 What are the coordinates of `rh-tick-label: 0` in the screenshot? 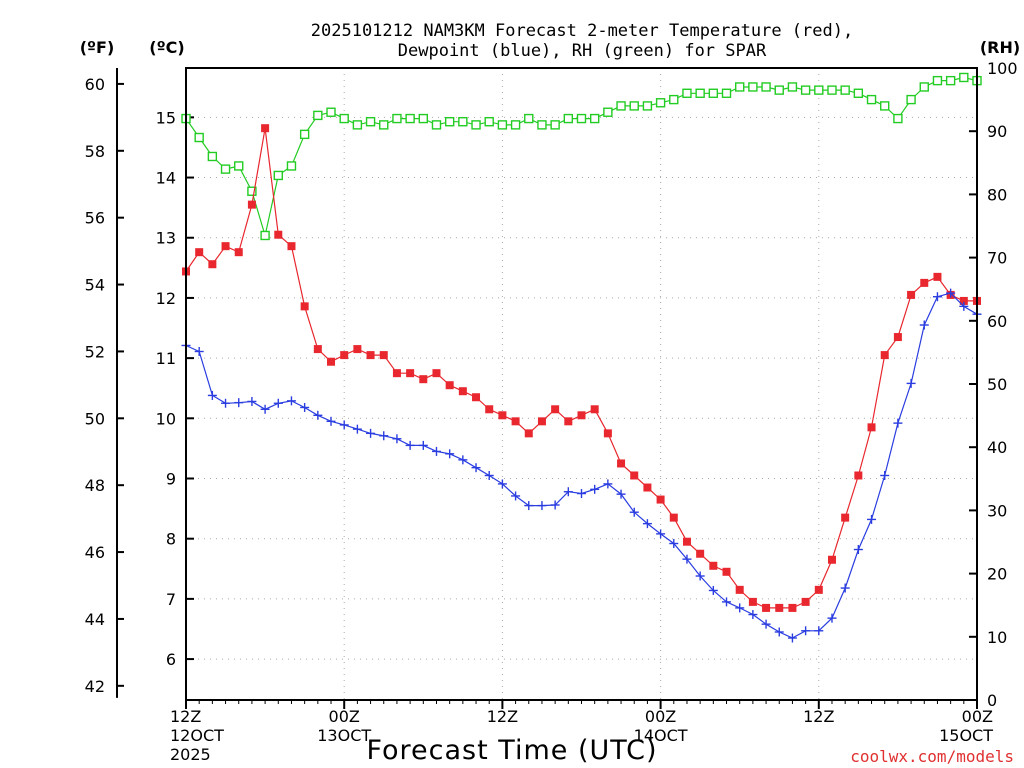 It's located at (992, 700).